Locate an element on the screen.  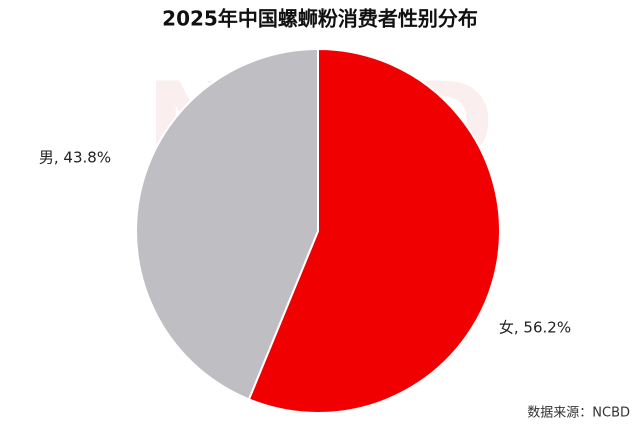
chart-title: 2025年中国螺蛳粉消费者性别分布 is located at coordinates (320, 19).